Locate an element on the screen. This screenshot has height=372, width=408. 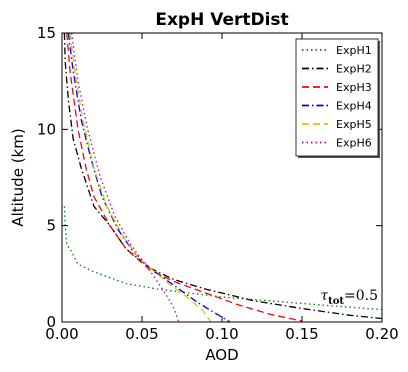
chart-title: ExpH VertDist is located at coordinates (221, 20).